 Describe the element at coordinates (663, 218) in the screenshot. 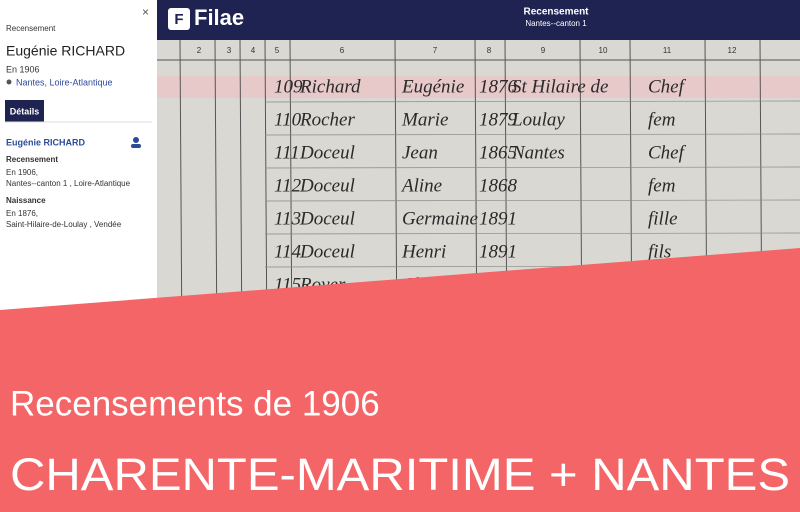

I see `handwritten-role: fille` at that location.